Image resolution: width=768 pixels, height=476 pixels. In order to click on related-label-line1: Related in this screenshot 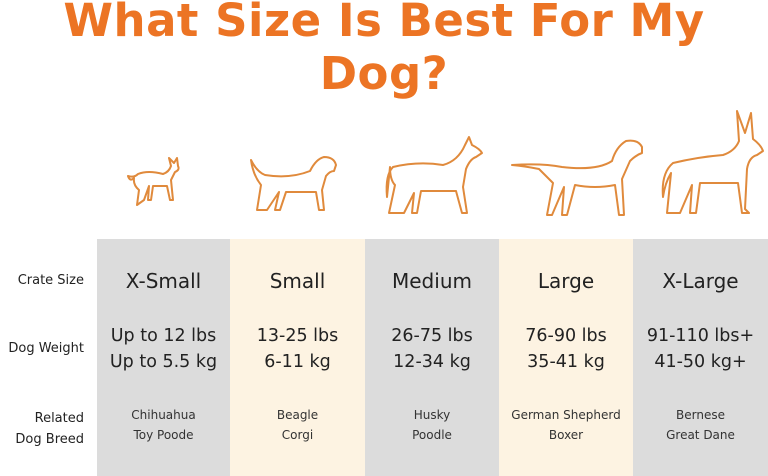, I will do `click(59, 418)`.